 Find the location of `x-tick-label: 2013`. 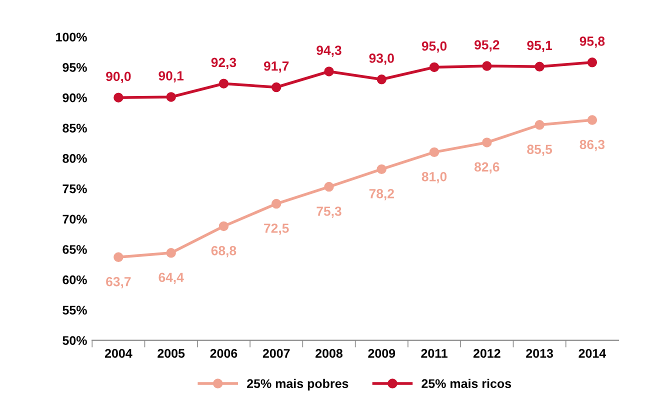

x-tick-label: 2013 is located at coordinates (540, 353).